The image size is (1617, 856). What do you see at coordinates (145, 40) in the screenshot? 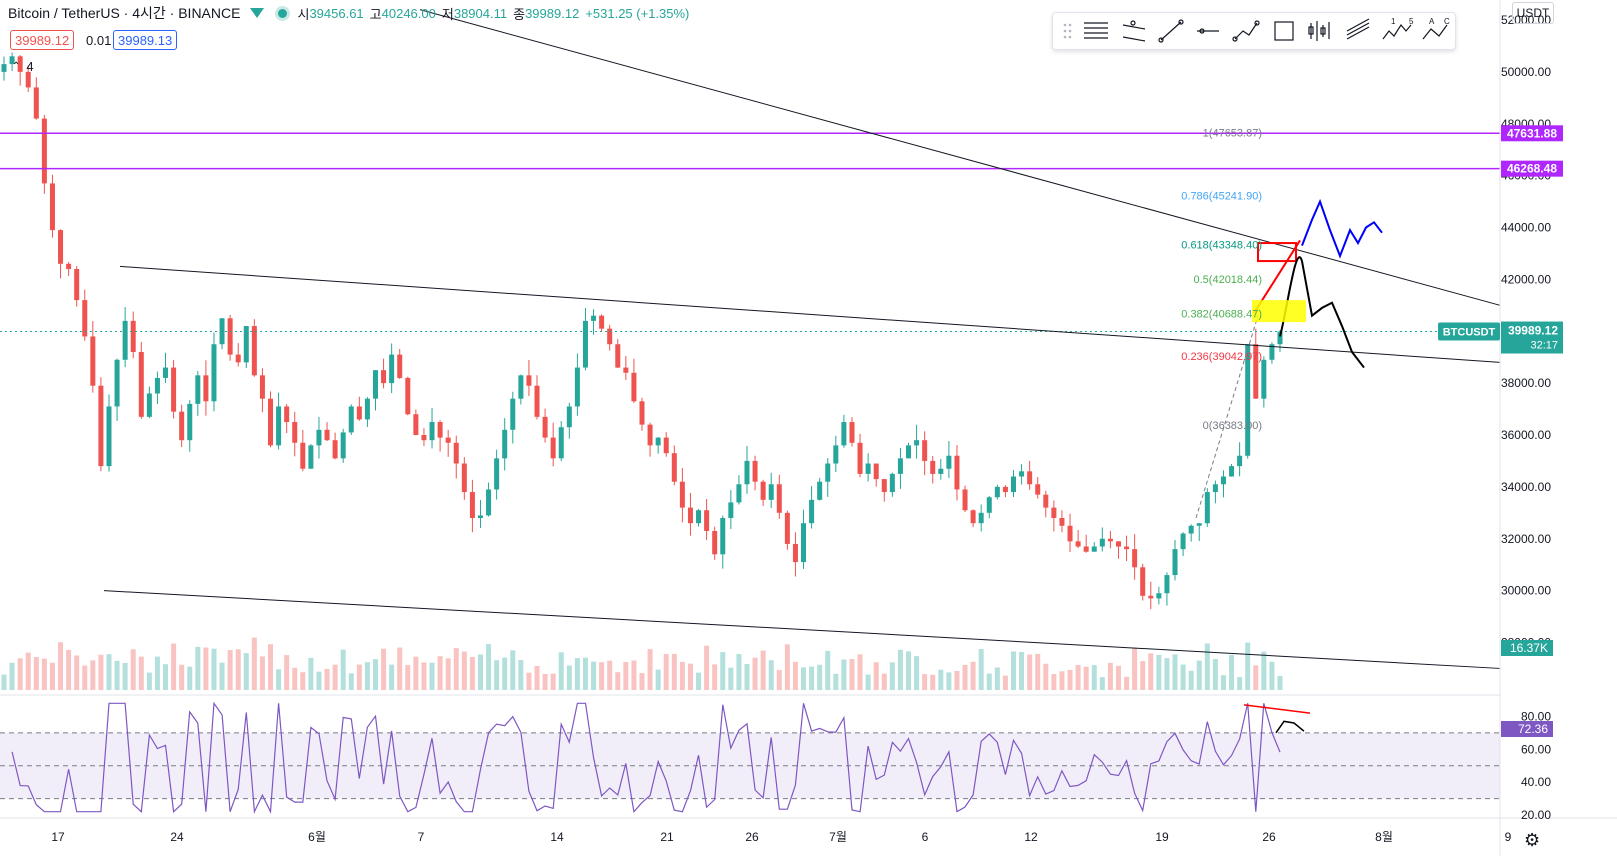
I see `buy-button: 39989.13` at bounding box center [145, 40].